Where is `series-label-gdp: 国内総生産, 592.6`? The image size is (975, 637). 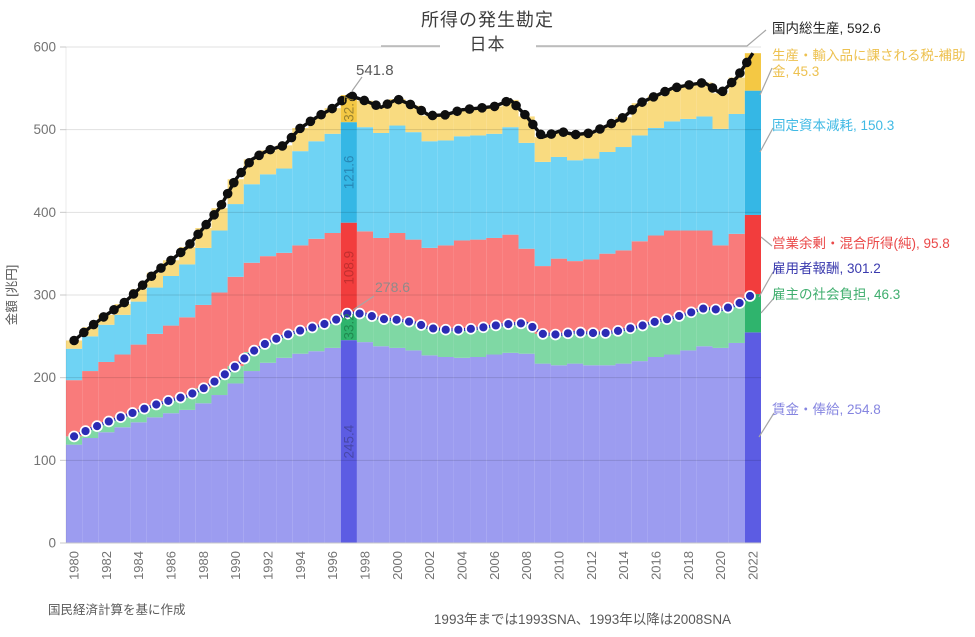
series-label-gdp: 国内総生産, 592.6 is located at coordinates (826, 28).